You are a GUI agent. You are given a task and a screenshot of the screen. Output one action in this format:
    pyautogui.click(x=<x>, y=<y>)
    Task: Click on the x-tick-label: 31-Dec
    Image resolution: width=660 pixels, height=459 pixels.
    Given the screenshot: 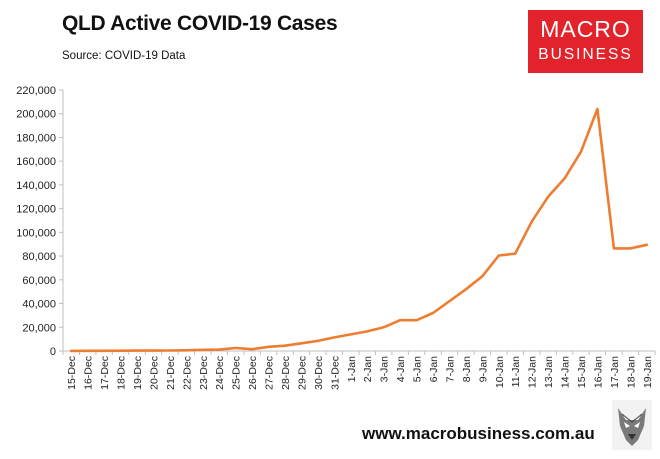 What is the action you would take?
    pyautogui.click(x=335, y=373)
    